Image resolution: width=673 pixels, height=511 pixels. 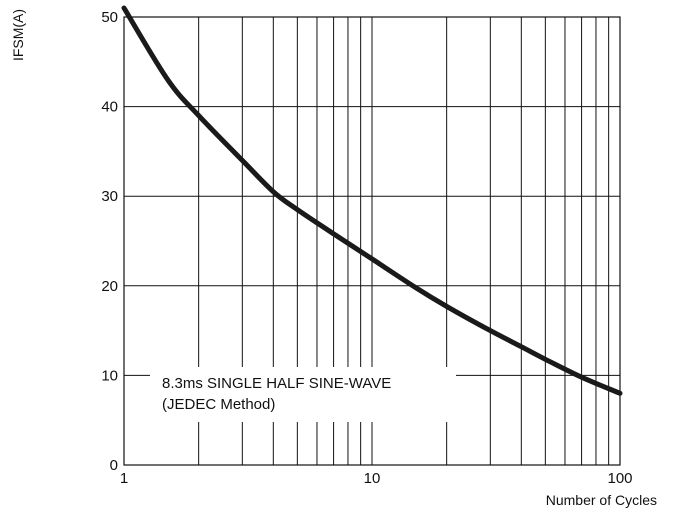 What do you see at coordinates (109, 241) in the screenshot?
I see `y-tick-labels: 0 10 20 30 40 50` at bounding box center [109, 241].